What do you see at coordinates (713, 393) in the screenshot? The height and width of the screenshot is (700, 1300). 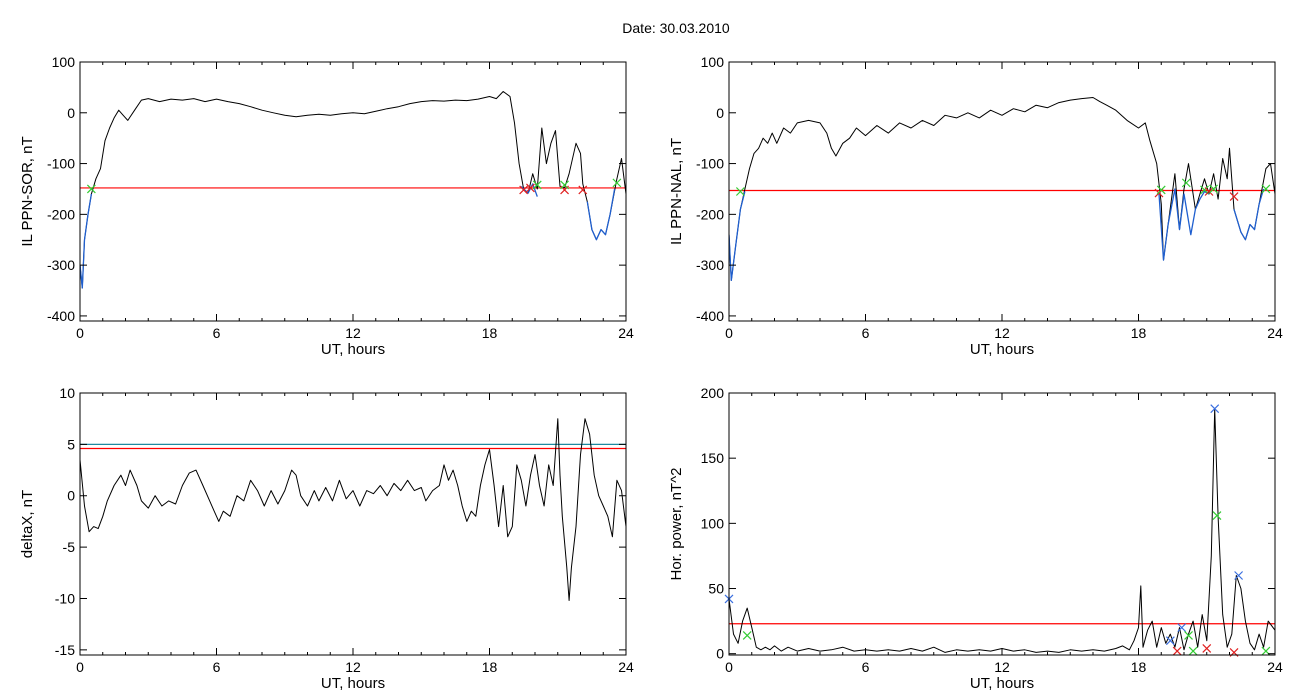 I see `y-tick-label: 200` at bounding box center [713, 393].